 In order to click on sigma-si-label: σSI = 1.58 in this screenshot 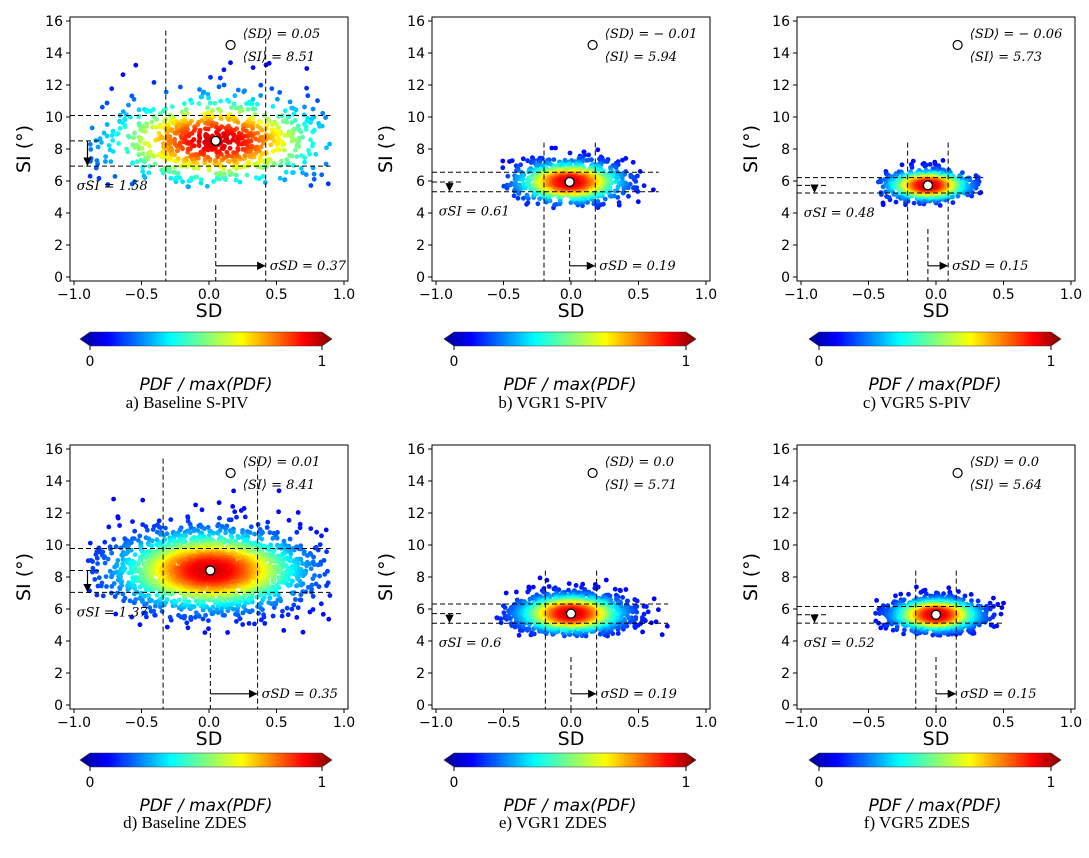, I will do `click(112, 186)`.